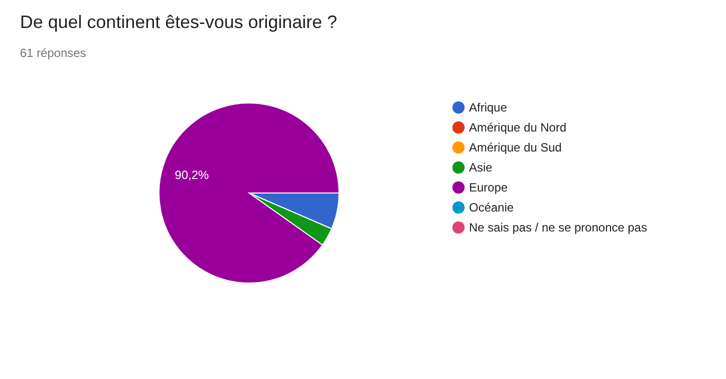 The height and width of the screenshot is (379, 726). What do you see at coordinates (192, 175) in the screenshot?
I see `data-label: 90,2%` at bounding box center [192, 175].